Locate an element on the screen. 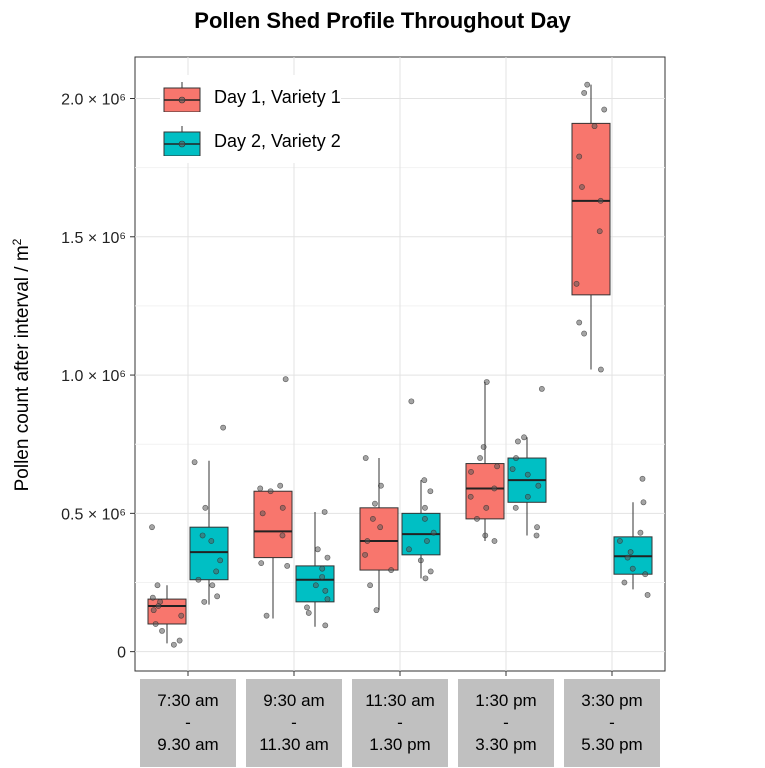  category-label: 3:30 pm - 5.30 pm is located at coordinates (612, 723).